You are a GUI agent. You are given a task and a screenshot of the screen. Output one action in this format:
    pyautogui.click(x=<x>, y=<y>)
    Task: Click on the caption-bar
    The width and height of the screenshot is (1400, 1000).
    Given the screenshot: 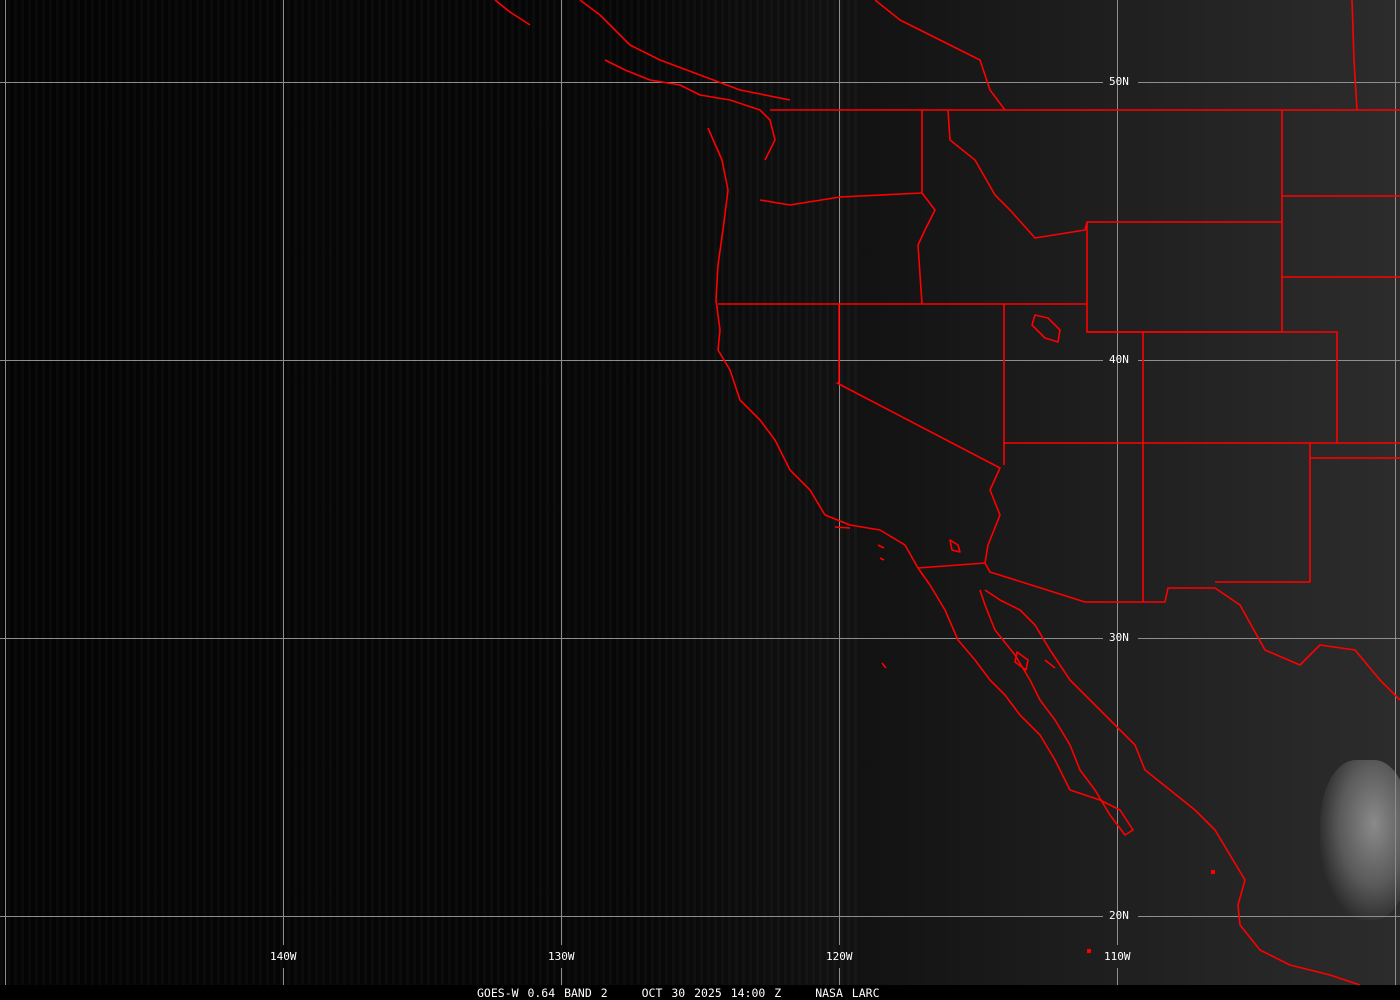 What is the action you would take?
    pyautogui.click(x=700, y=992)
    